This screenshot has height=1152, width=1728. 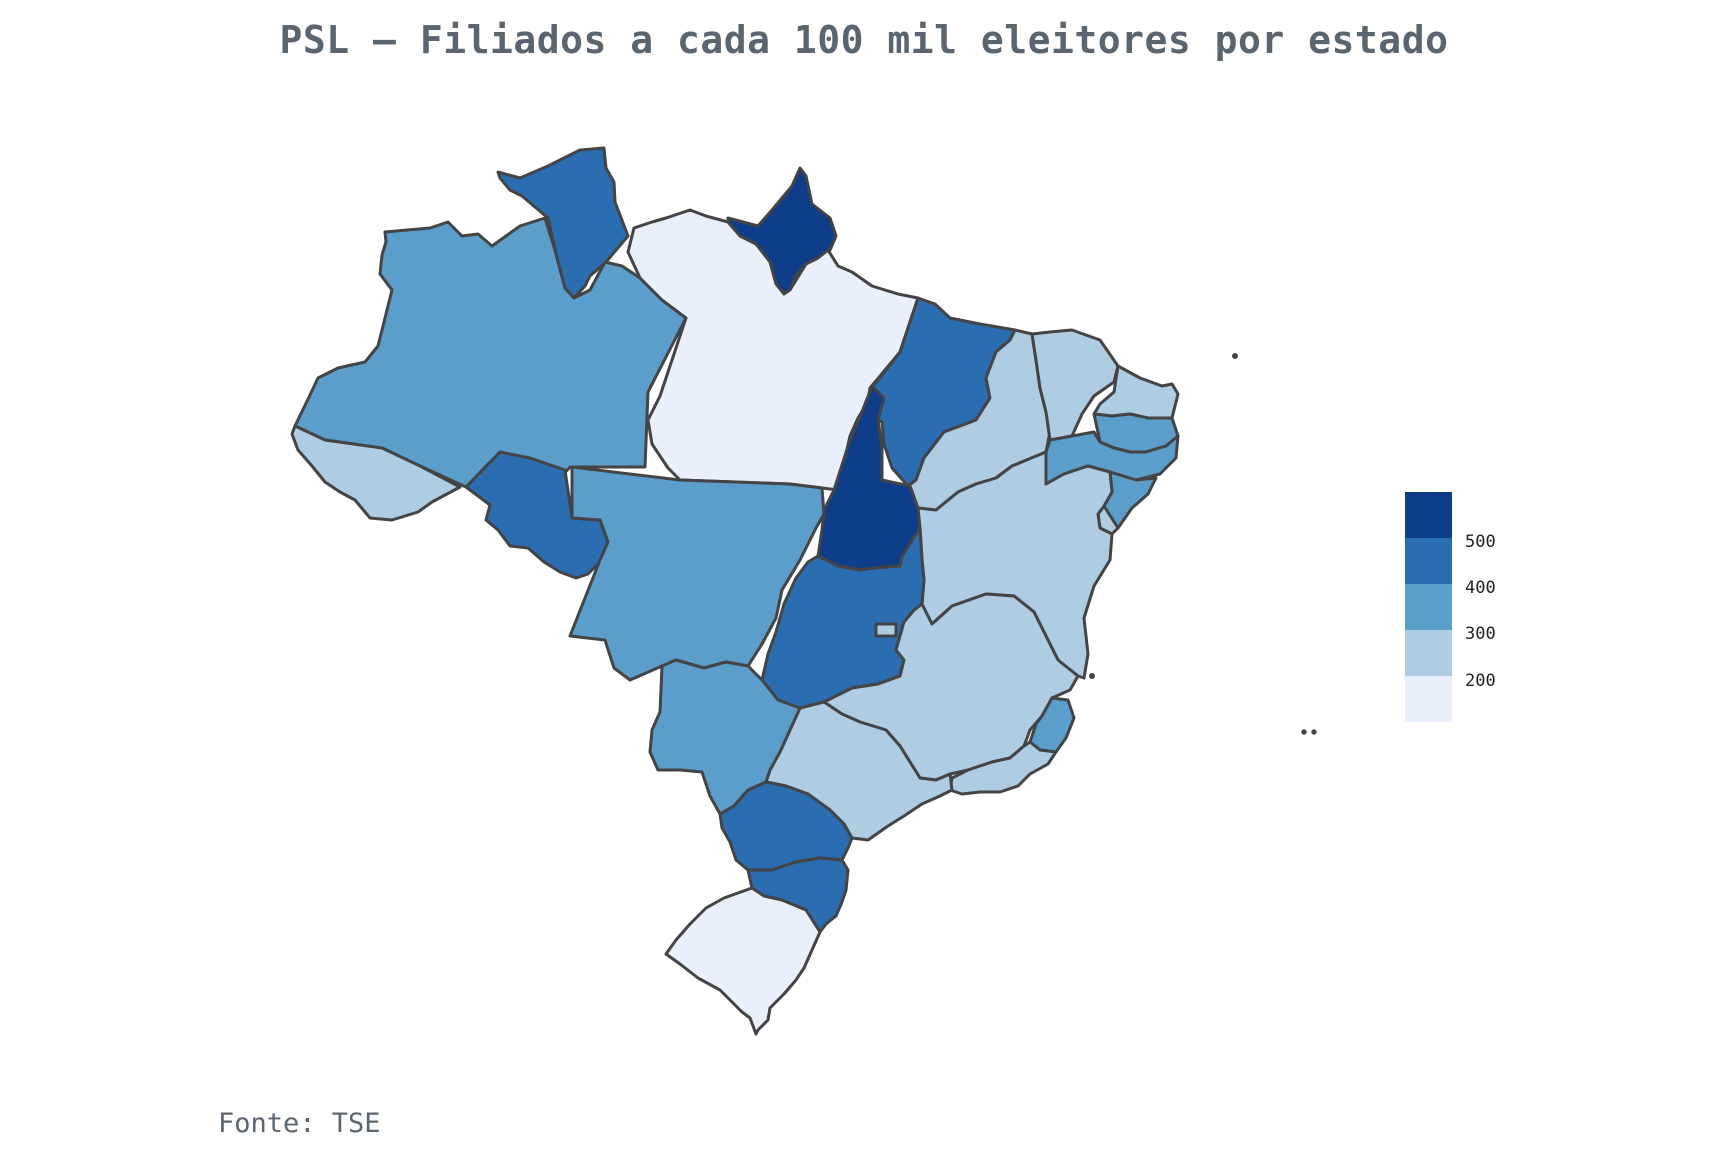 I want to click on state-ac, so click(x=376, y=473).